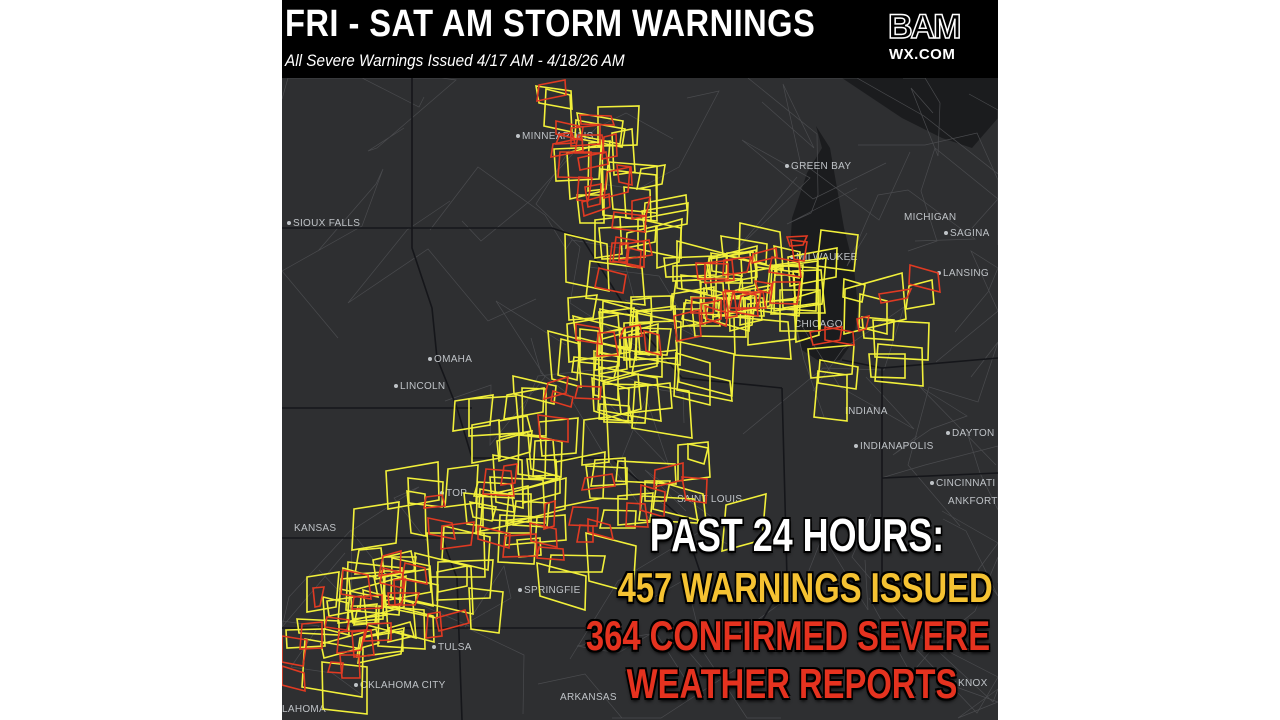 The height and width of the screenshot is (720, 1280). What do you see at coordinates (450, 360) in the screenshot?
I see `city-label: OMAHA` at bounding box center [450, 360].